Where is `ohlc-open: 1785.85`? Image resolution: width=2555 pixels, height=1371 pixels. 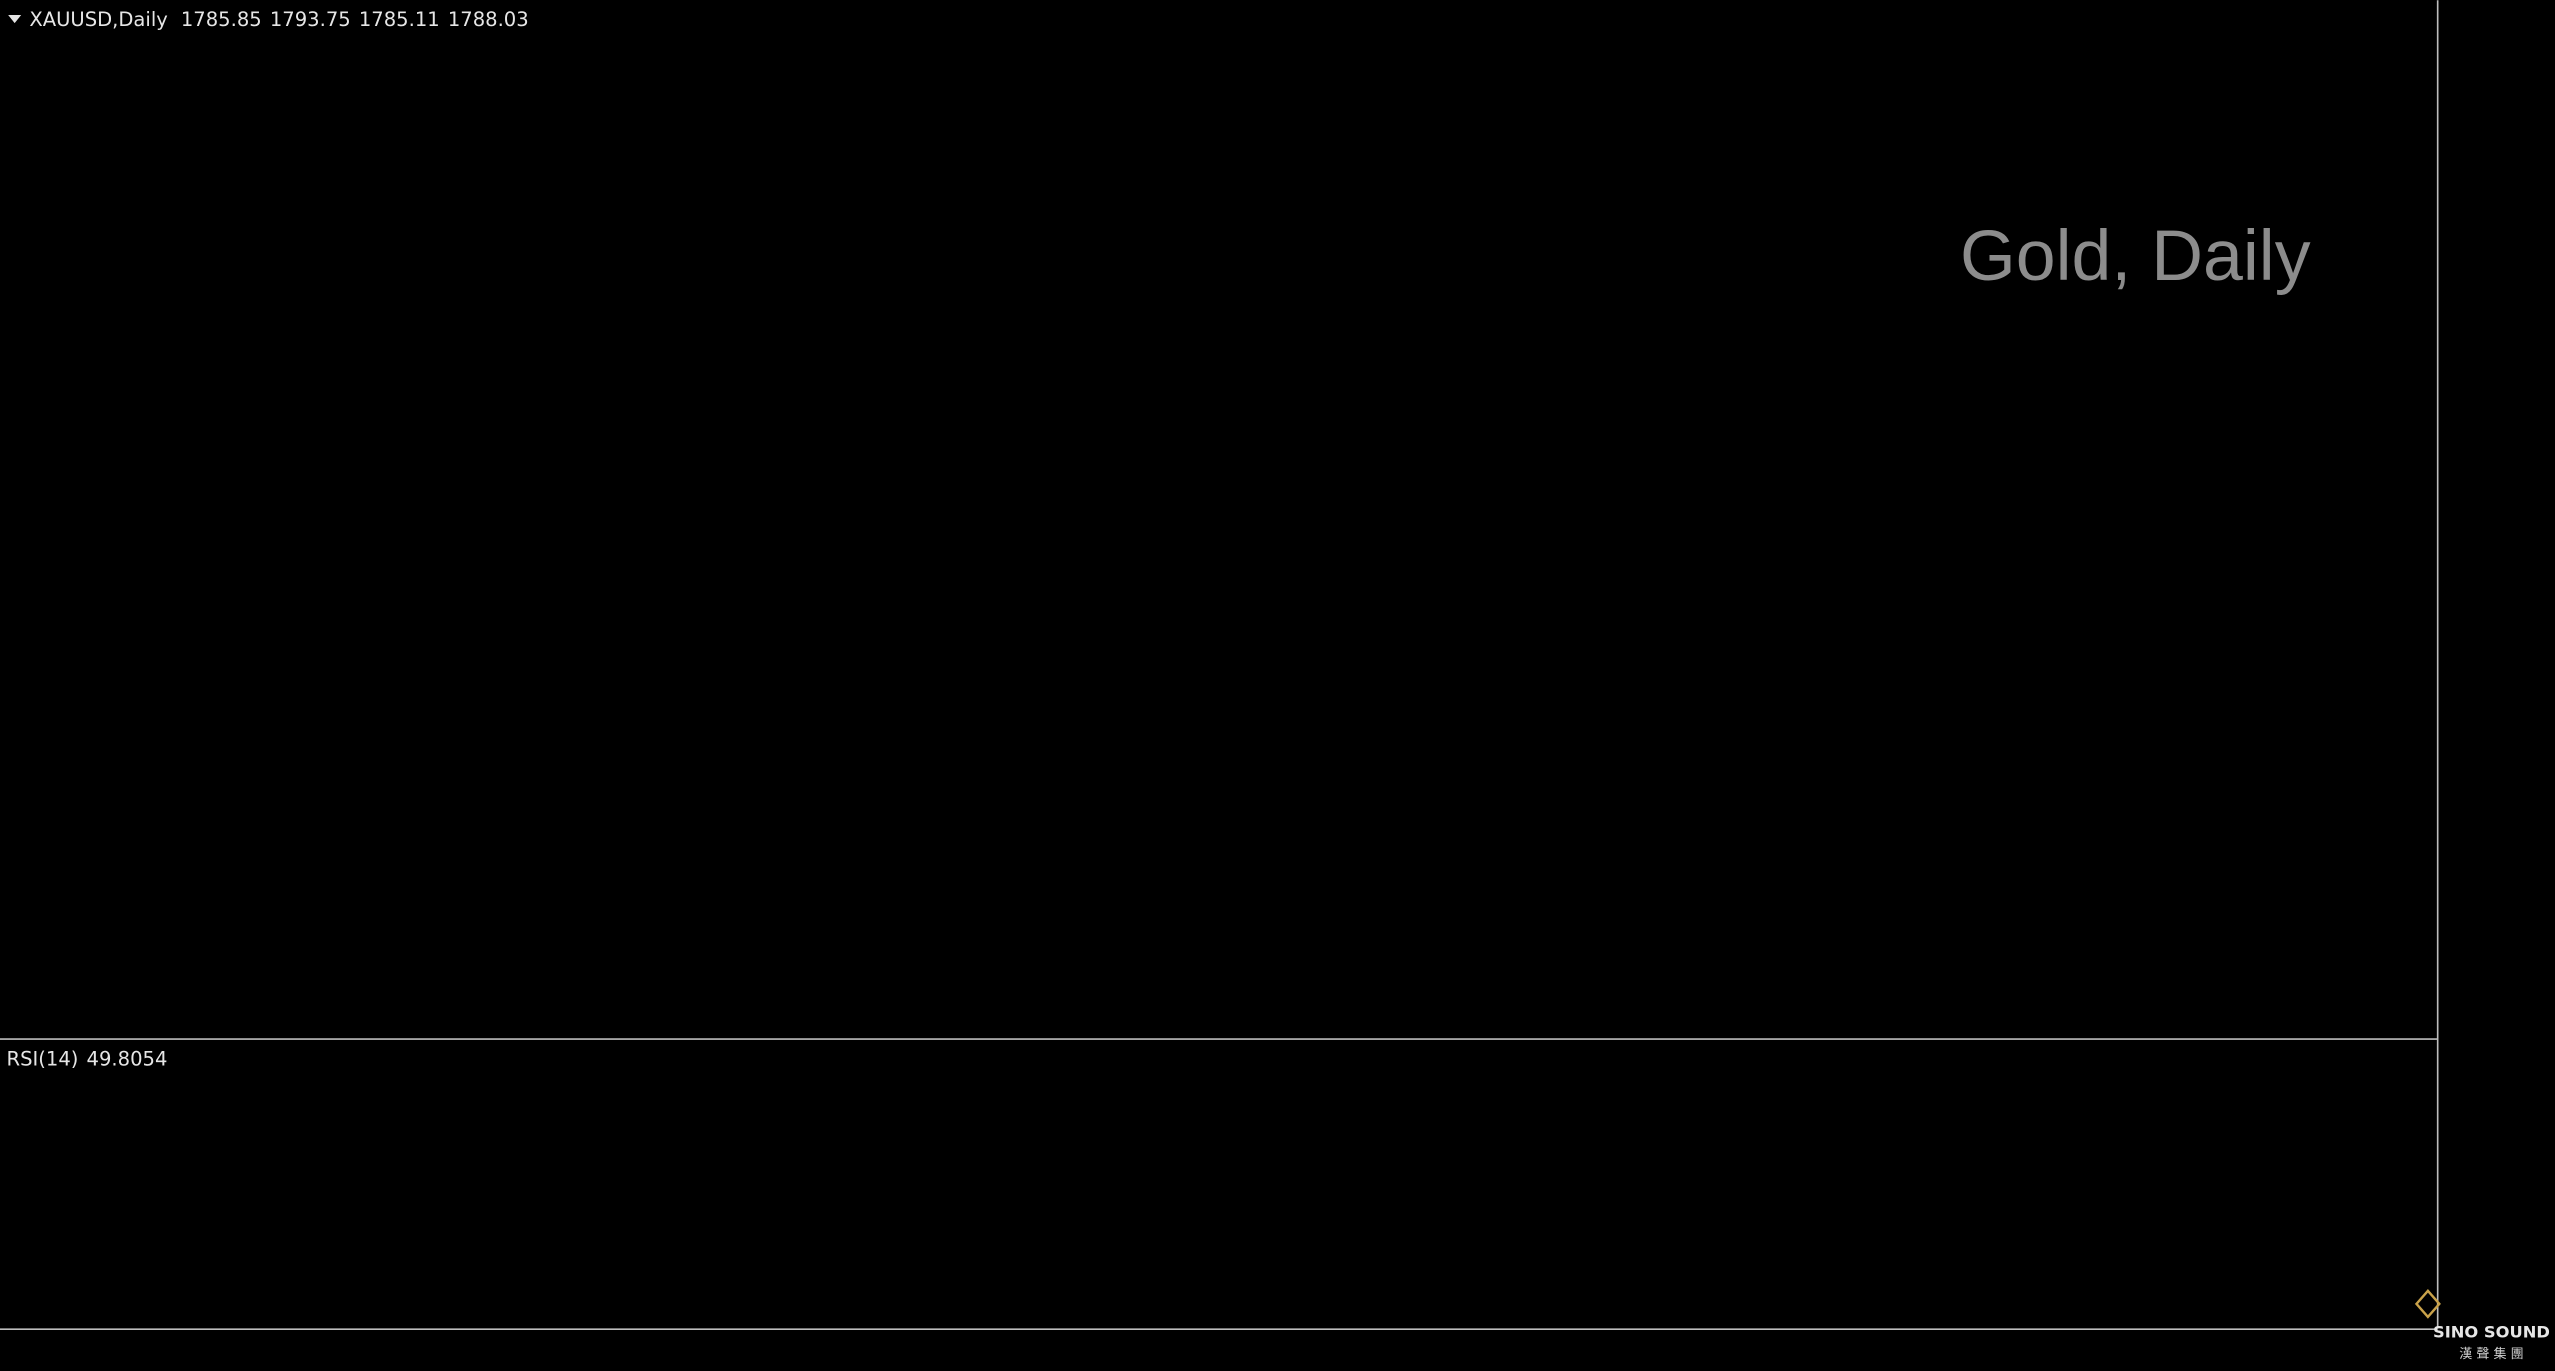
ohlc-open: 1785.85 is located at coordinates (221, 18).